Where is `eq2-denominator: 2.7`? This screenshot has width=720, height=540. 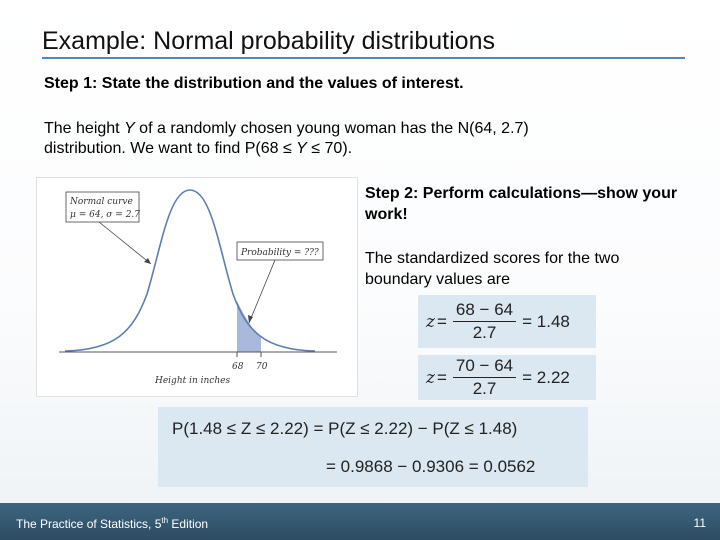
eq2-denominator: 2.7 is located at coordinates (484, 388).